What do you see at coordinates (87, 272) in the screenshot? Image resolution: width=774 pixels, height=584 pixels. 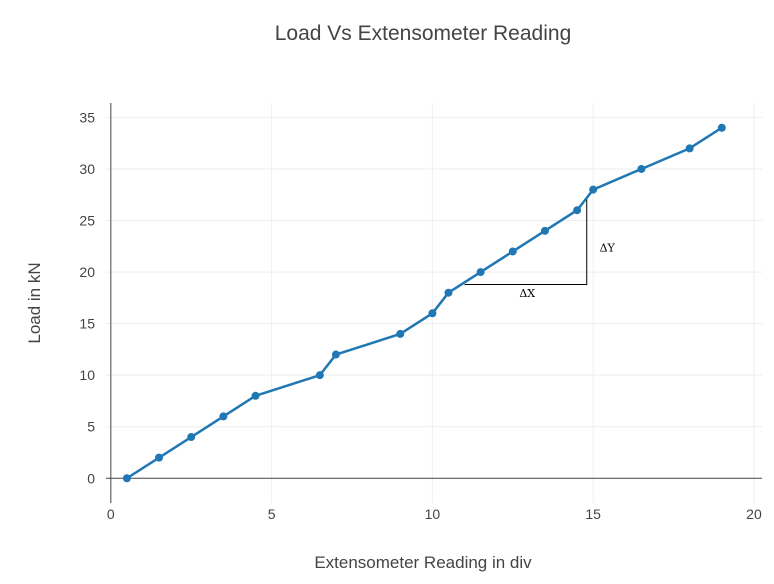 I see `y-tick-label: 20` at bounding box center [87, 272].